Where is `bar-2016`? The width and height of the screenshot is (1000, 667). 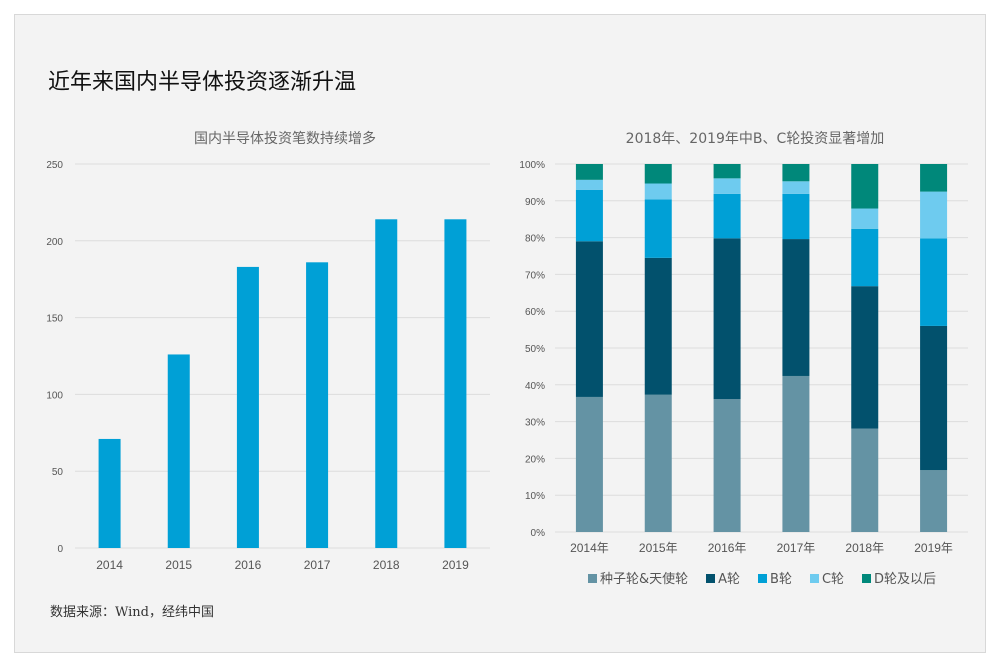
bar-2016 is located at coordinates (247, 407).